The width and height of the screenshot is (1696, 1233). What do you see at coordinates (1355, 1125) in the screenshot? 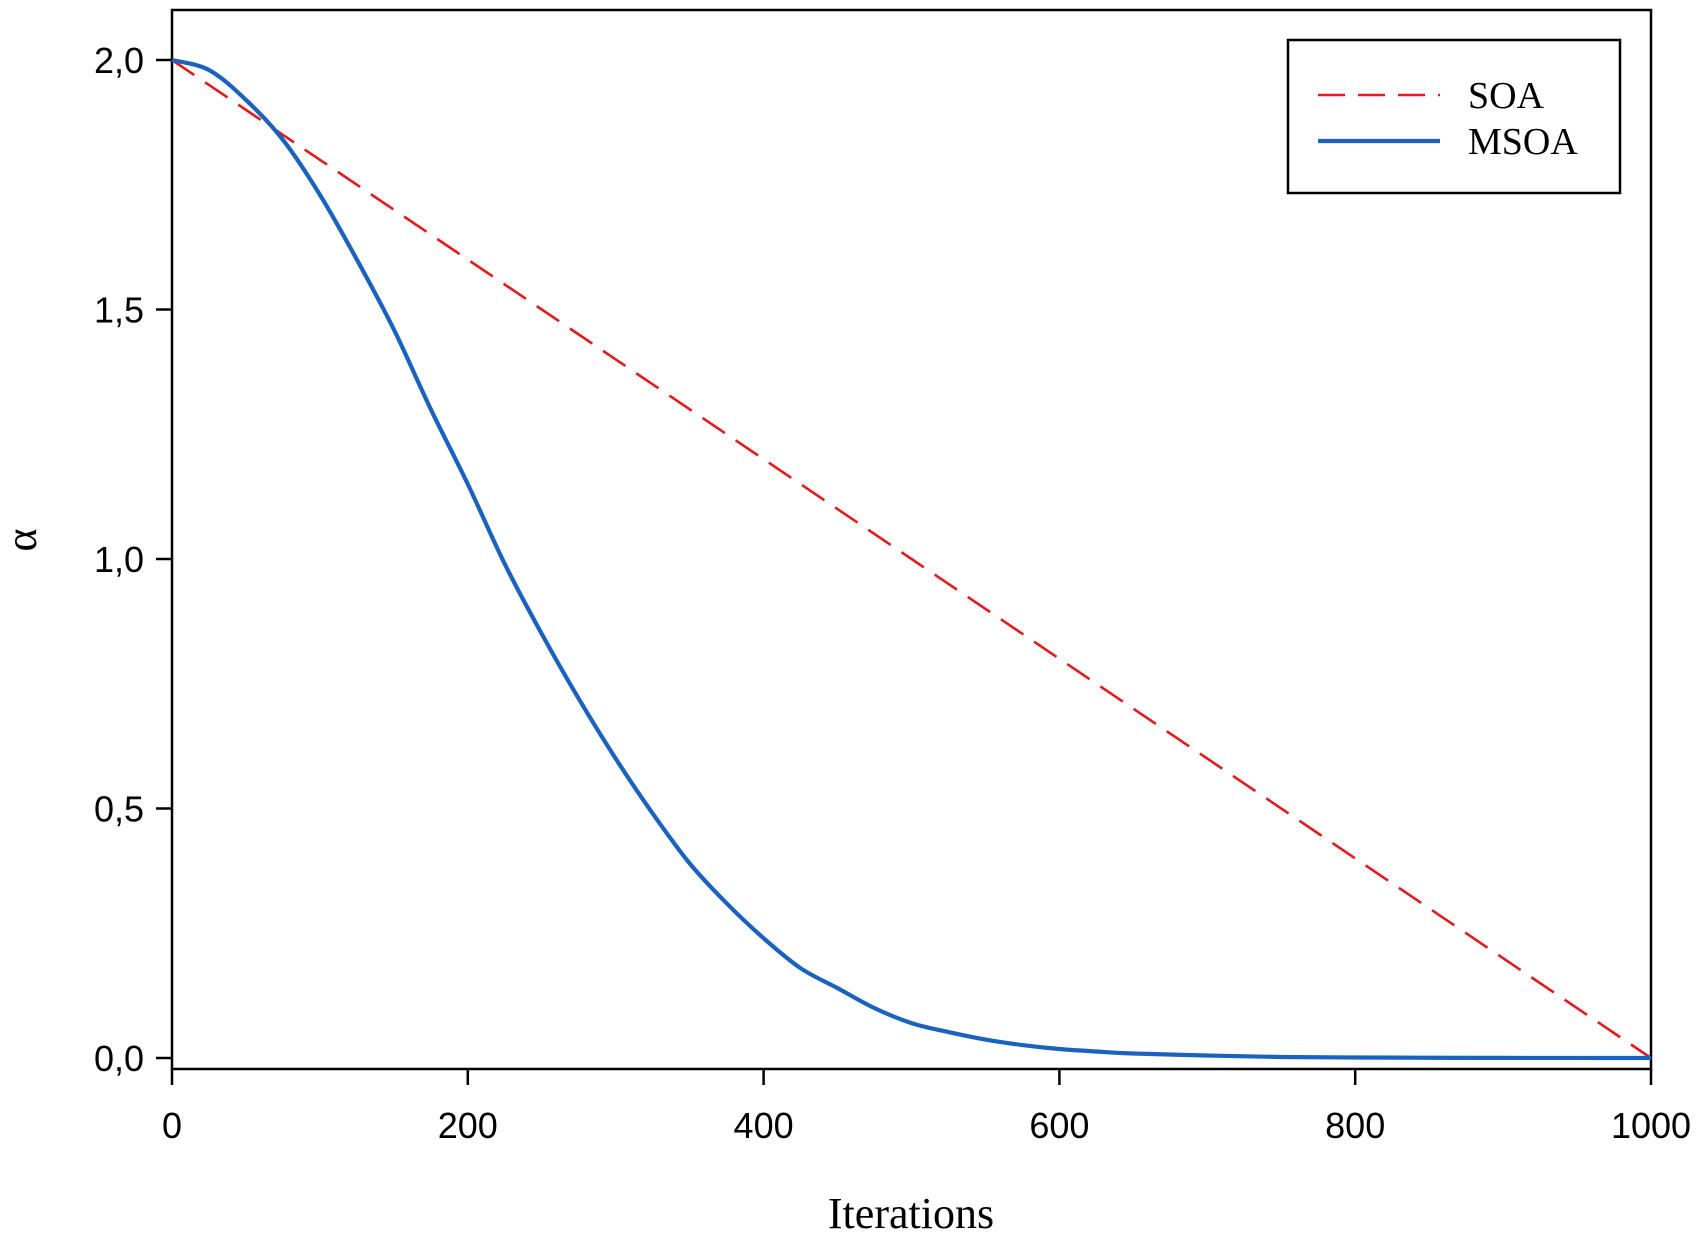
I see `x-tick-label: 800` at bounding box center [1355, 1125].